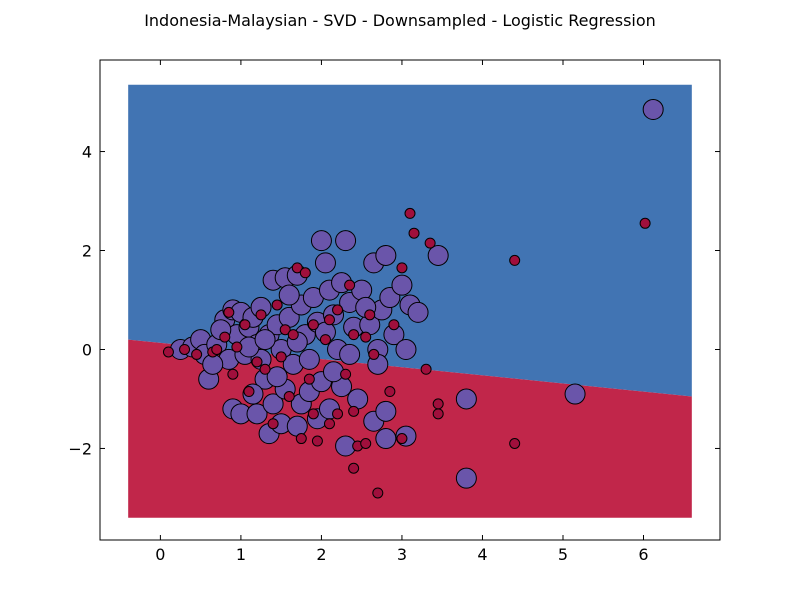 Image resolution: width=800 pixels, height=600 pixels. Describe the element at coordinates (241, 554) in the screenshot. I see `x-tick-label: 1` at that location.